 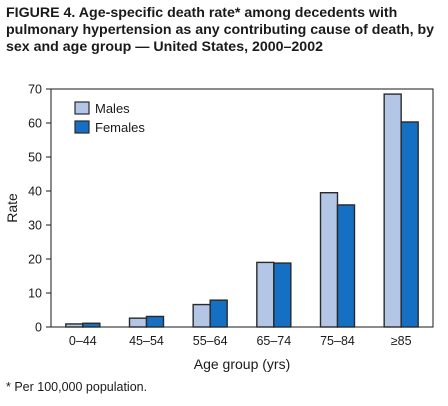 What do you see at coordinates (242, 364) in the screenshot?
I see `x-axis-title: Age group (yrs)` at bounding box center [242, 364].